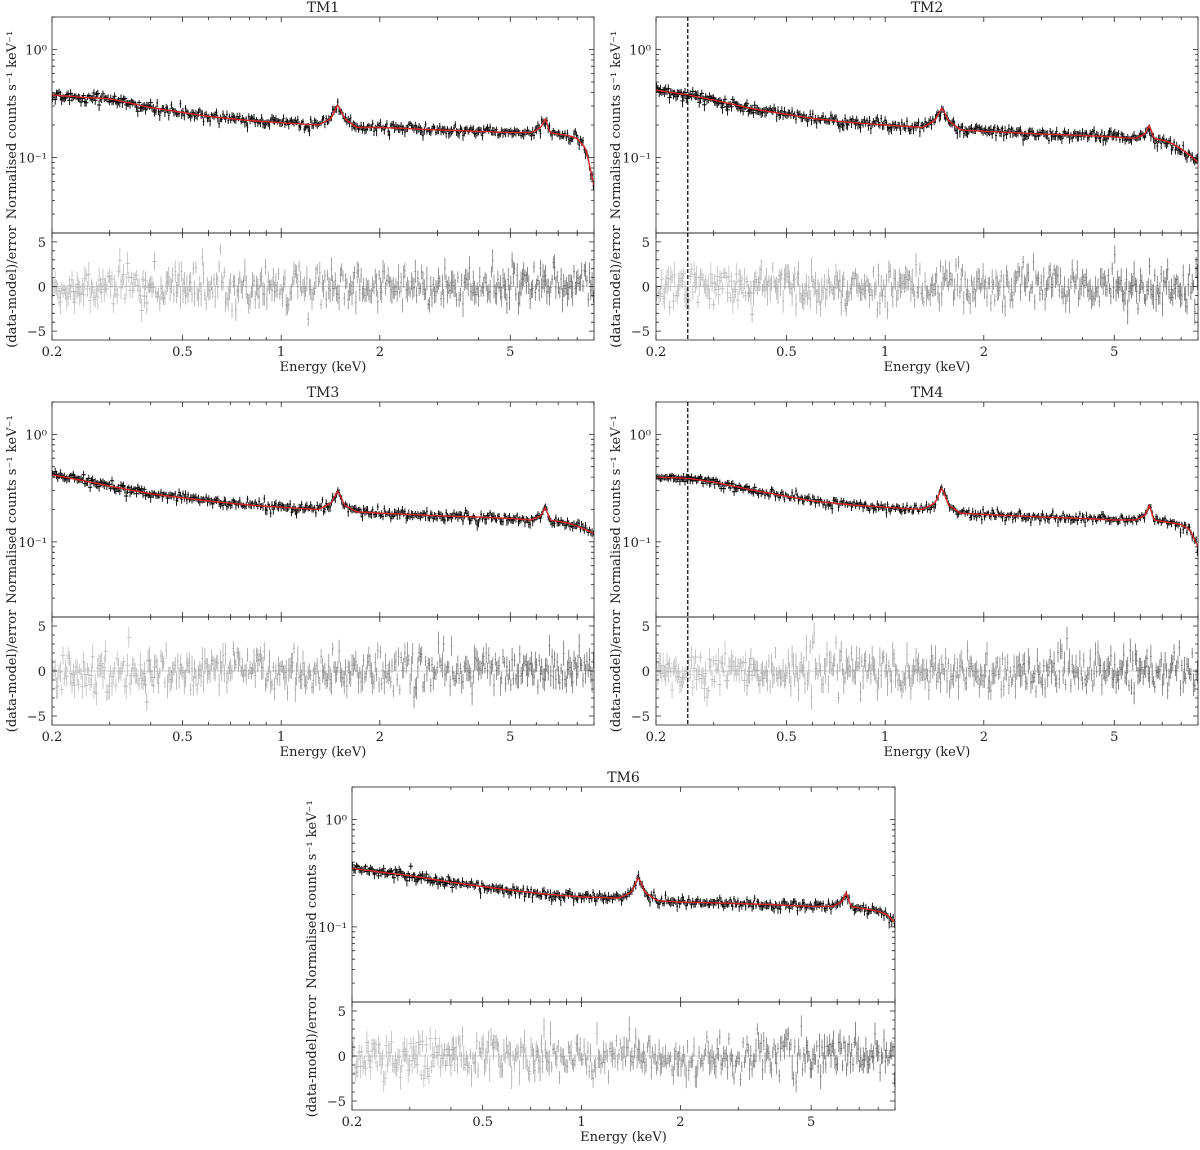 The width and height of the screenshot is (1200, 1150). I want to click on panel-title: TM1, so click(323, 8).